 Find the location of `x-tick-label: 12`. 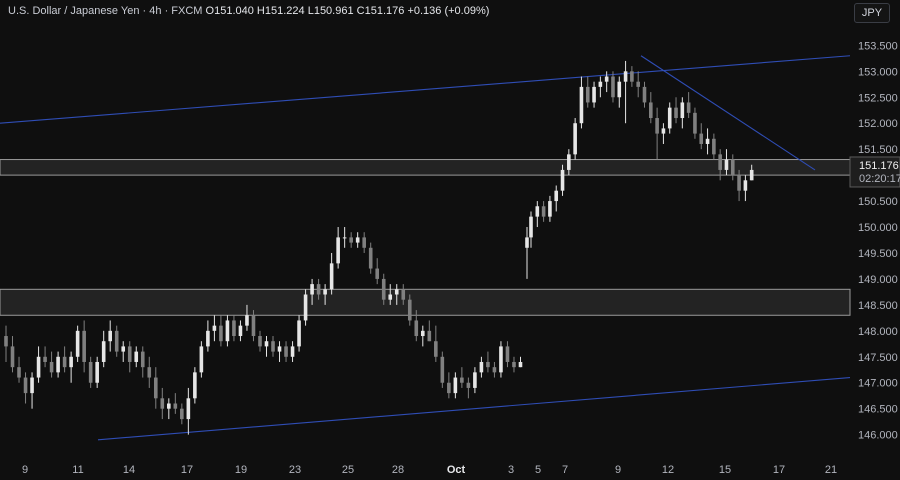

x-tick-label: 12 is located at coordinates (668, 470).